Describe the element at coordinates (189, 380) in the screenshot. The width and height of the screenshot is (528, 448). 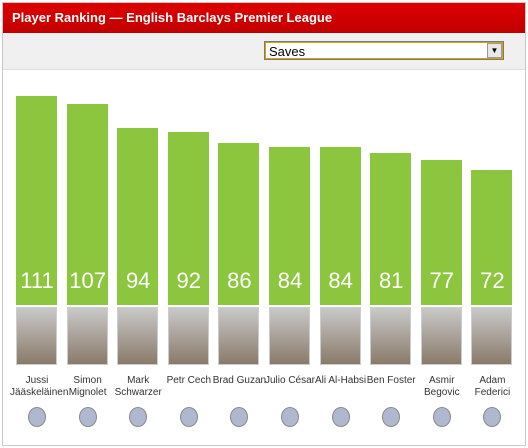
I see `player-name: Petr Cech` at that location.